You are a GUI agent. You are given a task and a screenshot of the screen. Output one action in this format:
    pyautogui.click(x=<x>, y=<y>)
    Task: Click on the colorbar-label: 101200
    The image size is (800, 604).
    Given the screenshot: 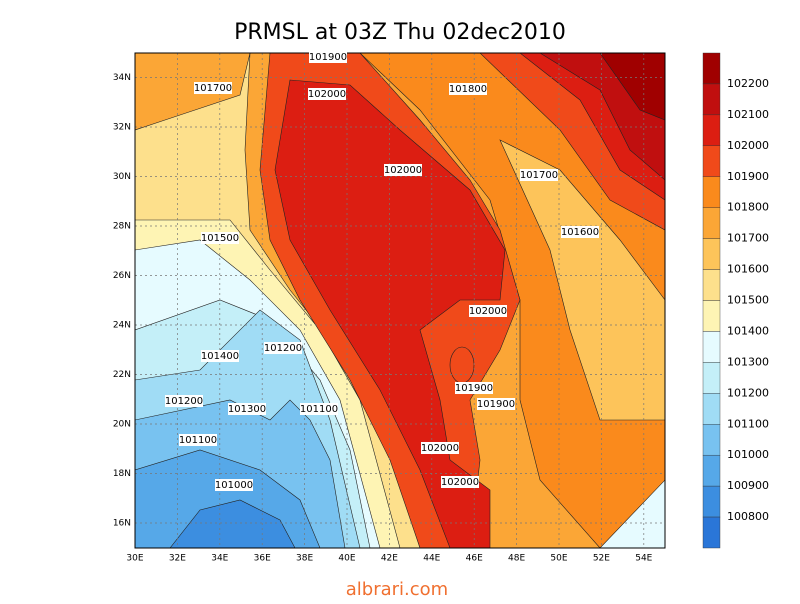 What is the action you would take?
    pyautogui.click(x=748, y=392)
    